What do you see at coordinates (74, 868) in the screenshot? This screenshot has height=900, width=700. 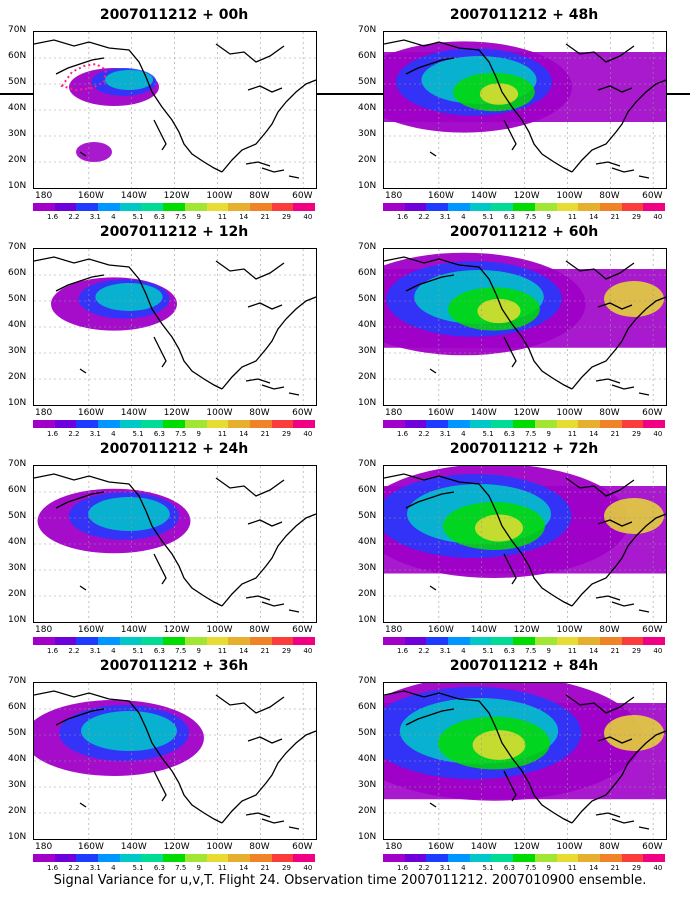 I see `colorbar-label: 2.2` at bounding box center [74, 868].